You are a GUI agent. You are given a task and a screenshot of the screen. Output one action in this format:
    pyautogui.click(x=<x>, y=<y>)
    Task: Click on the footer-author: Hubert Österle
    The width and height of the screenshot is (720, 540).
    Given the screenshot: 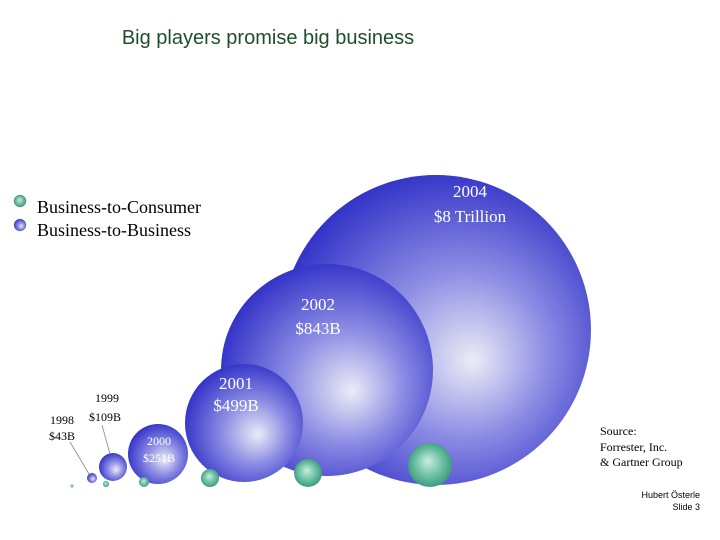 What is the action you would take?
    pyautogui.click(x=670, y=495)
    